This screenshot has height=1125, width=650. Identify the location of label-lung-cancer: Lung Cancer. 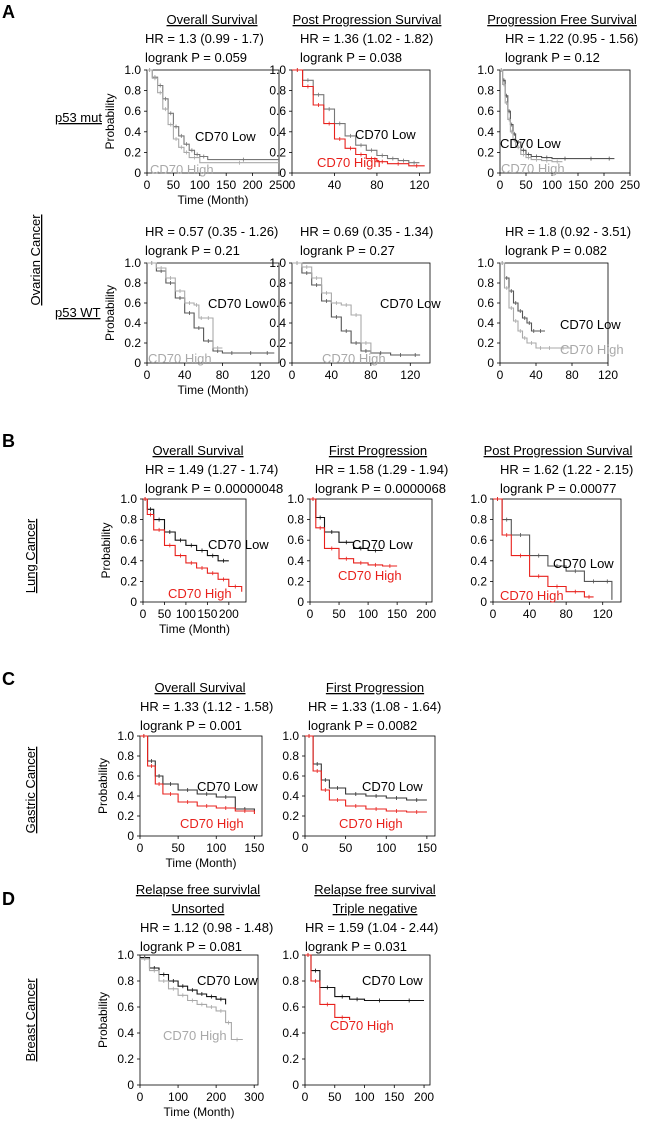
(30, 555).